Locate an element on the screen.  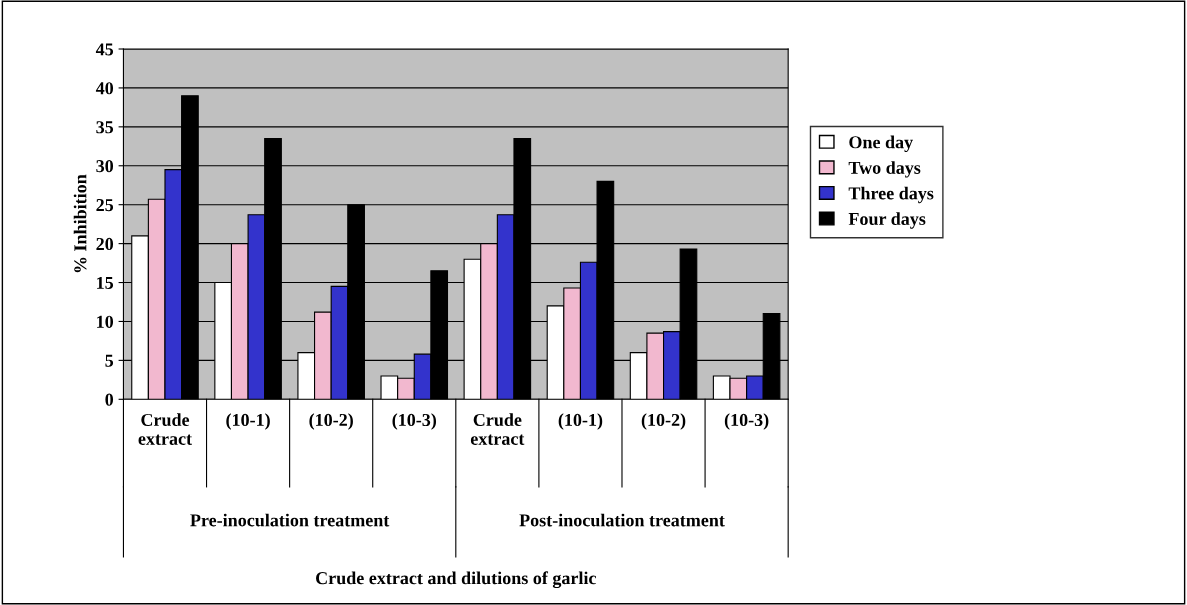
text: Pre-inoculation treatment is located at coordinates (290, 520).